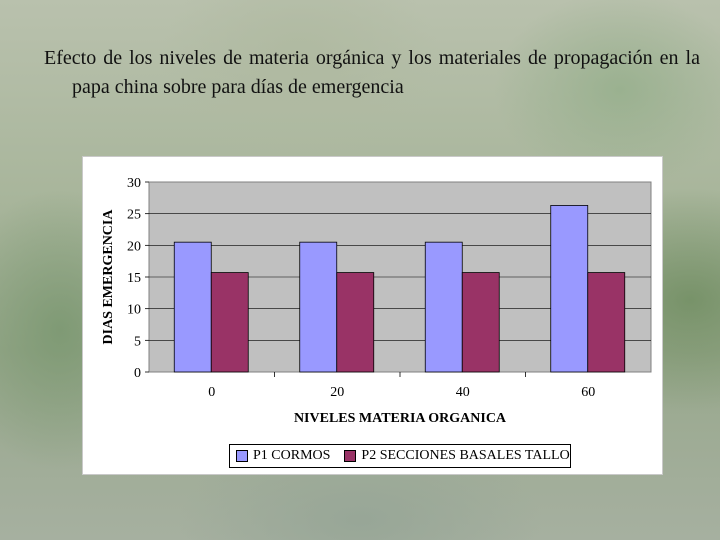 This screenshot has height=540, width=720. I want to click on y-axis-label: DIAS EMERGENCIA, so click(108, 277).